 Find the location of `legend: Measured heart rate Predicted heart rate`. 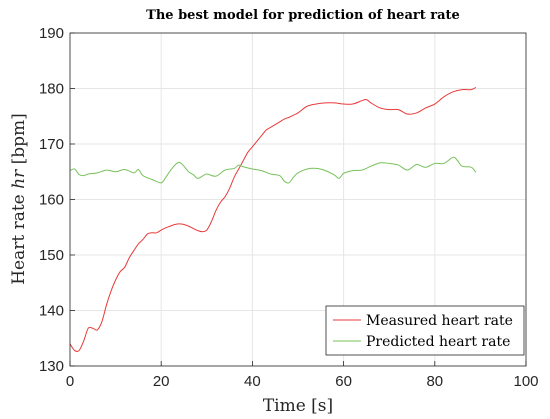

legend: Measured heart rate Predicted heart rate is located at coordinates (425, 330).